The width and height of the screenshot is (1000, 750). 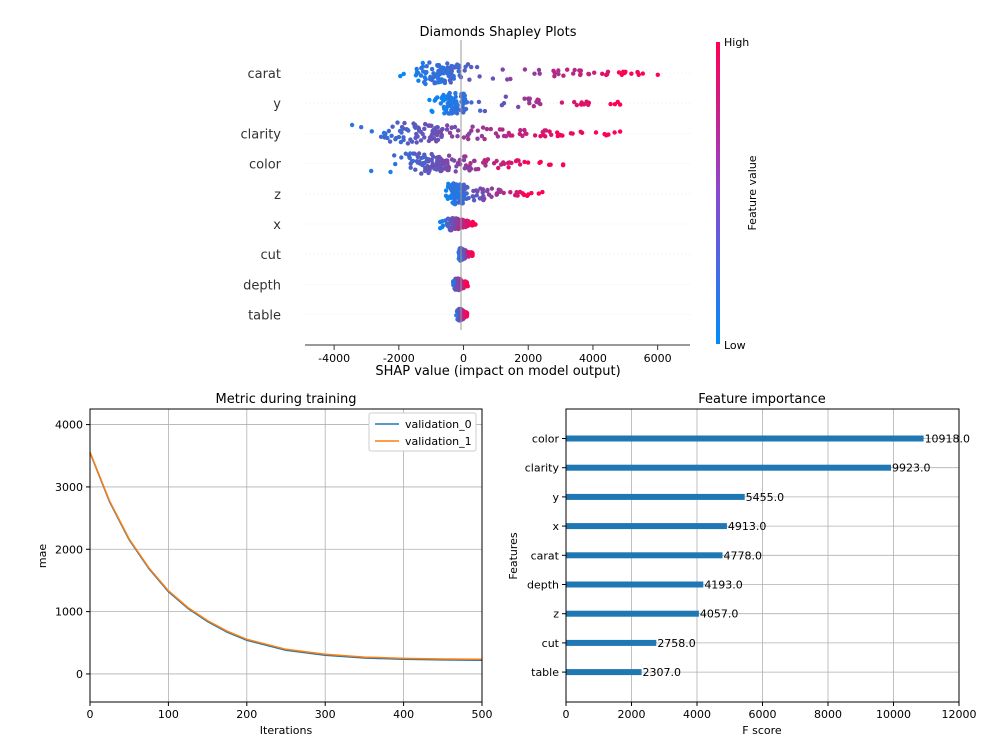 I want to click on importance-value-label-z: 4057.0, so click(x=719, y=614).